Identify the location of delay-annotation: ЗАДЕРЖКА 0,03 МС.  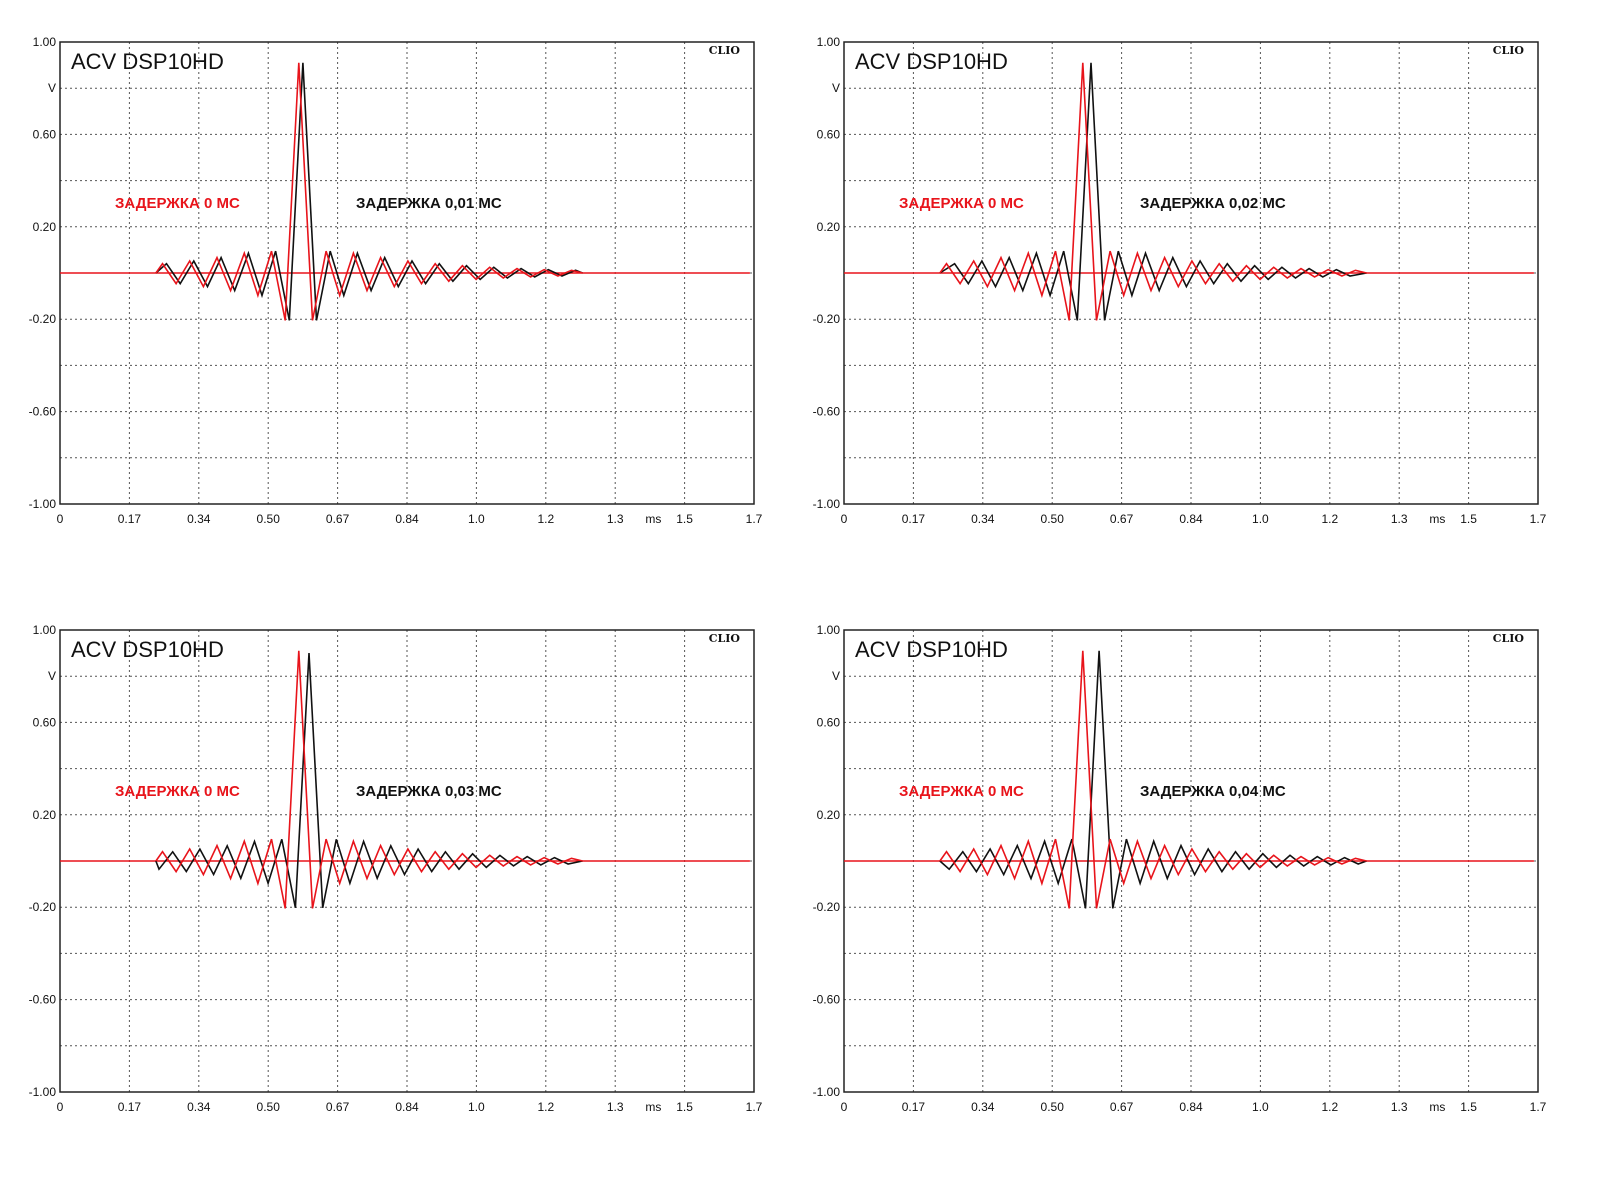
(429, 791).